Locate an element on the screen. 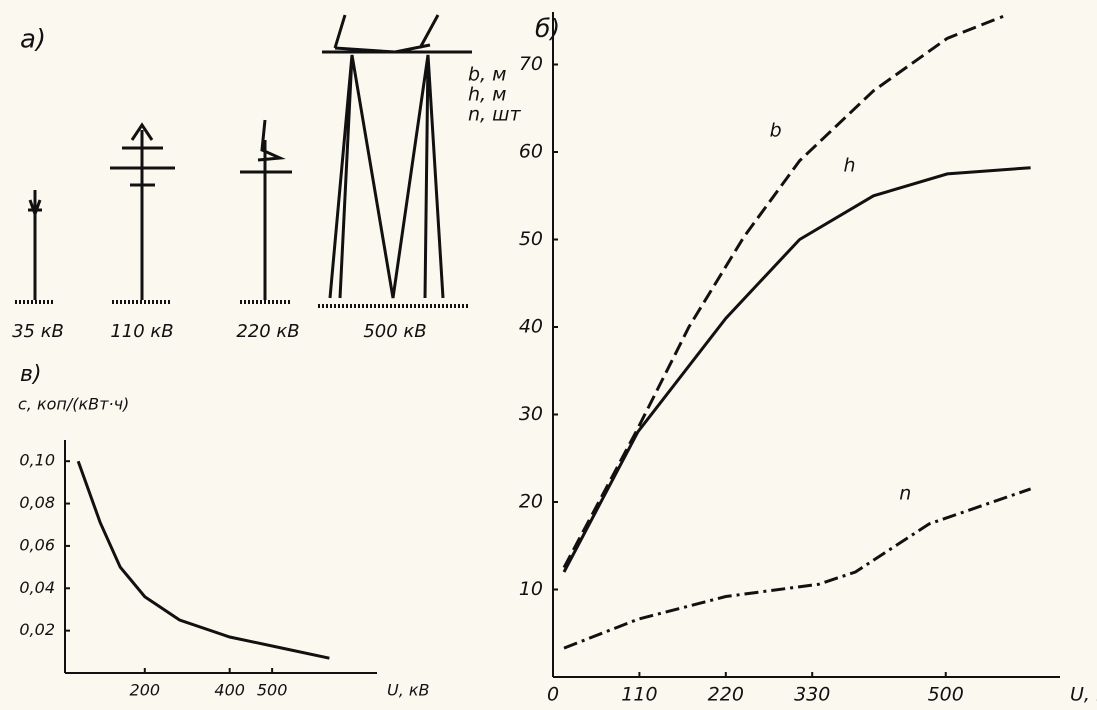 The width and height of the screenshot is (1097, 710). x-tick-label: 200 is located at coordinates (145, 690).